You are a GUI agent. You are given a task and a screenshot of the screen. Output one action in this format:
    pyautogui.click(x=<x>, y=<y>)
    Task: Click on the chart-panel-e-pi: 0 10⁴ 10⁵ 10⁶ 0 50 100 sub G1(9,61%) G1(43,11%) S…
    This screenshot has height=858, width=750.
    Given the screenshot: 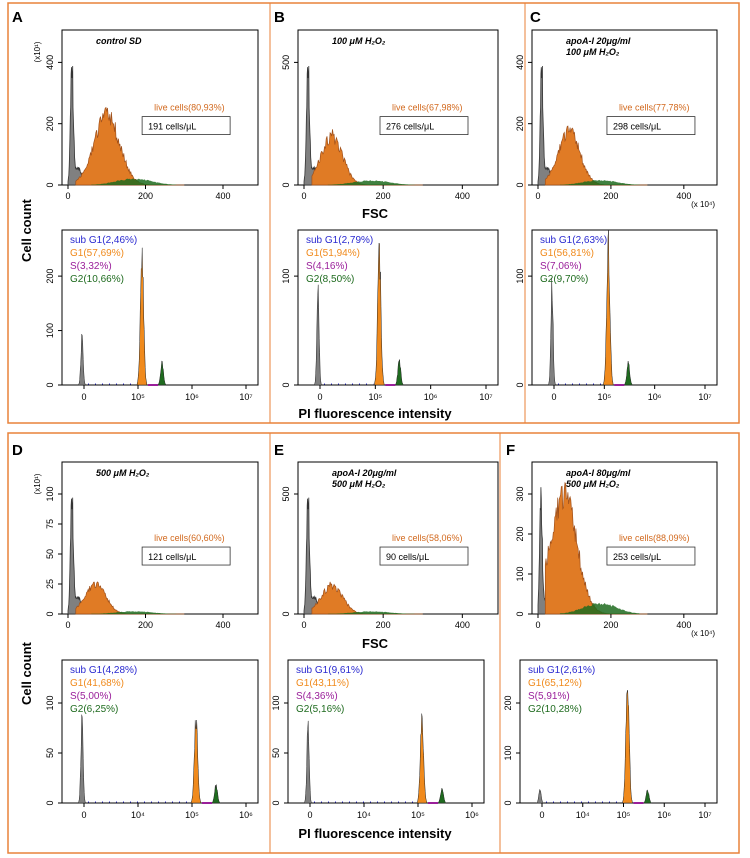 What is the action you would take?
    pyautogui.click(x=378, y=739)
    